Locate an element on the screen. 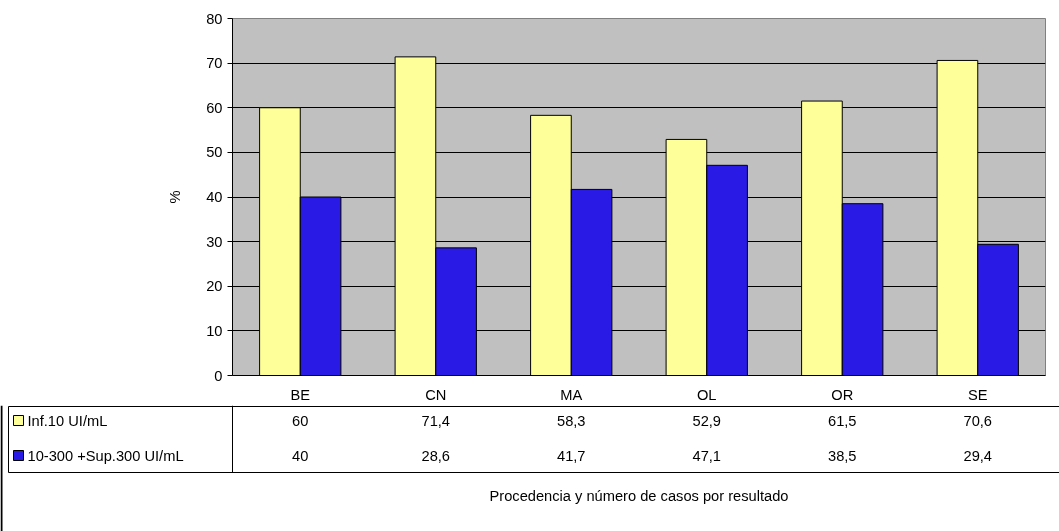  data-label: 40 is located at coordinates (300, 455).